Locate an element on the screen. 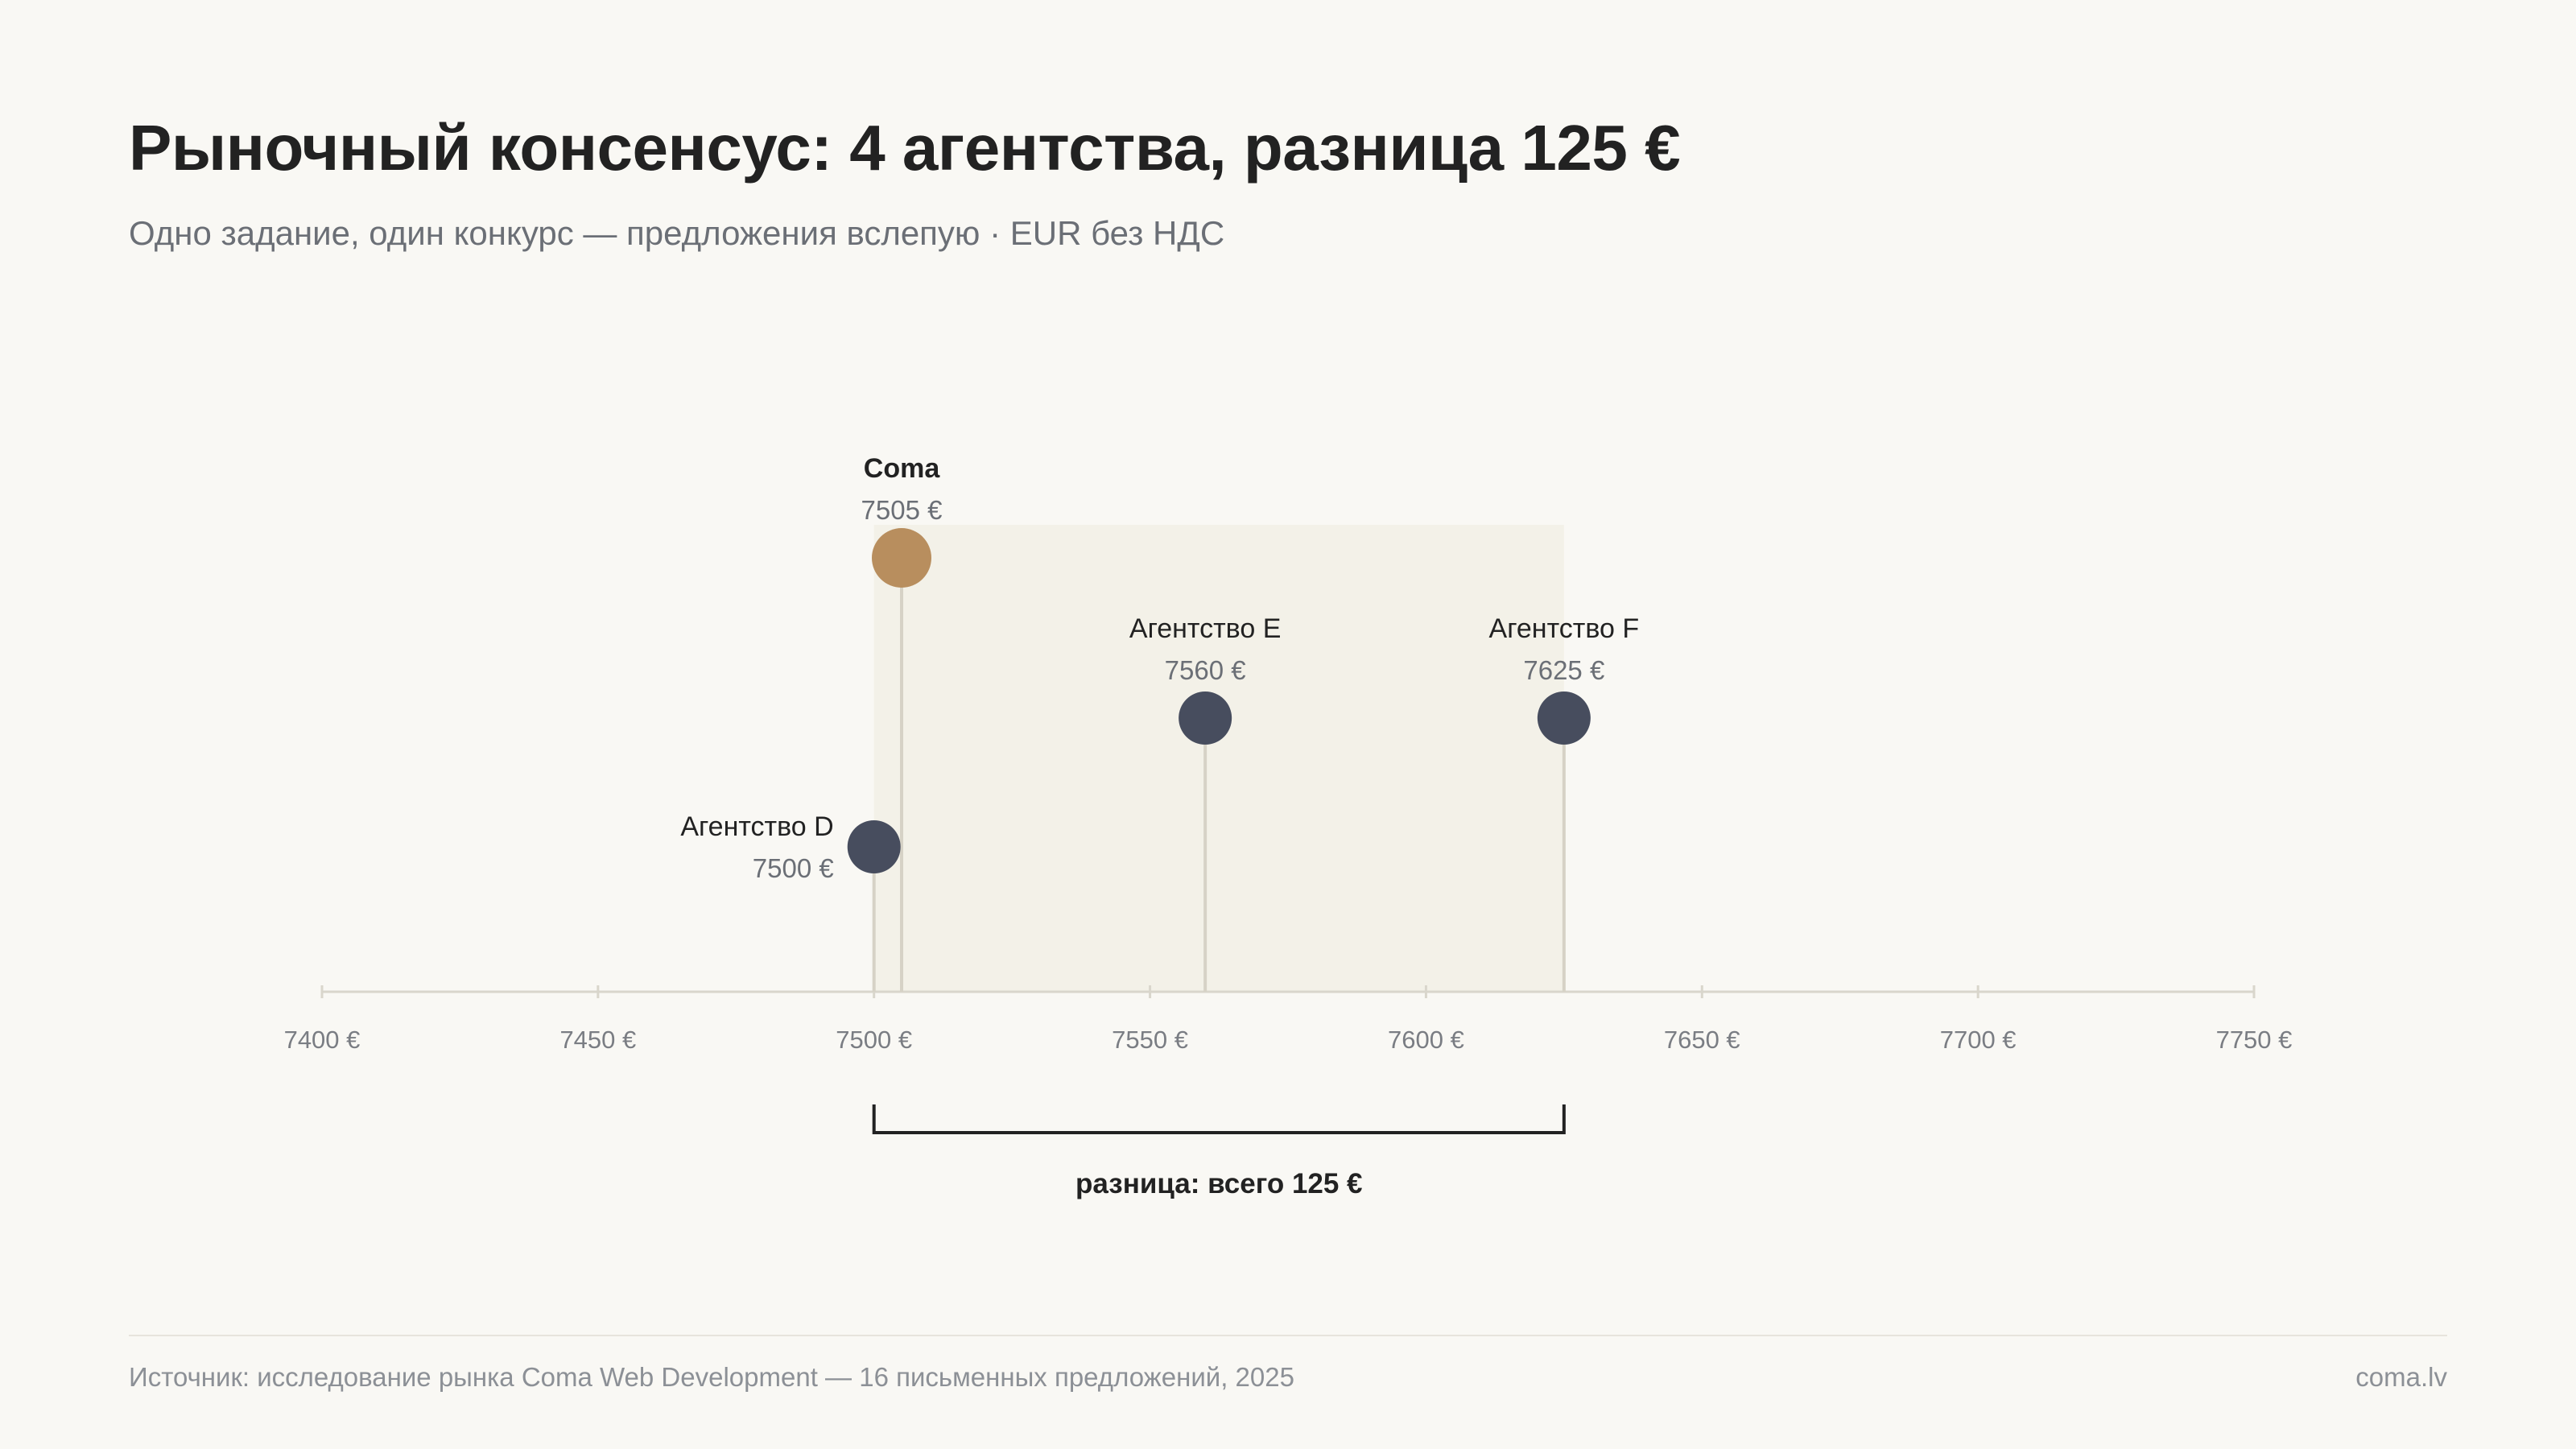 The height and width of the screenshot is (1449, 2576). data-point: Агентство F 7625 € is located at coordinates (1564, 802).